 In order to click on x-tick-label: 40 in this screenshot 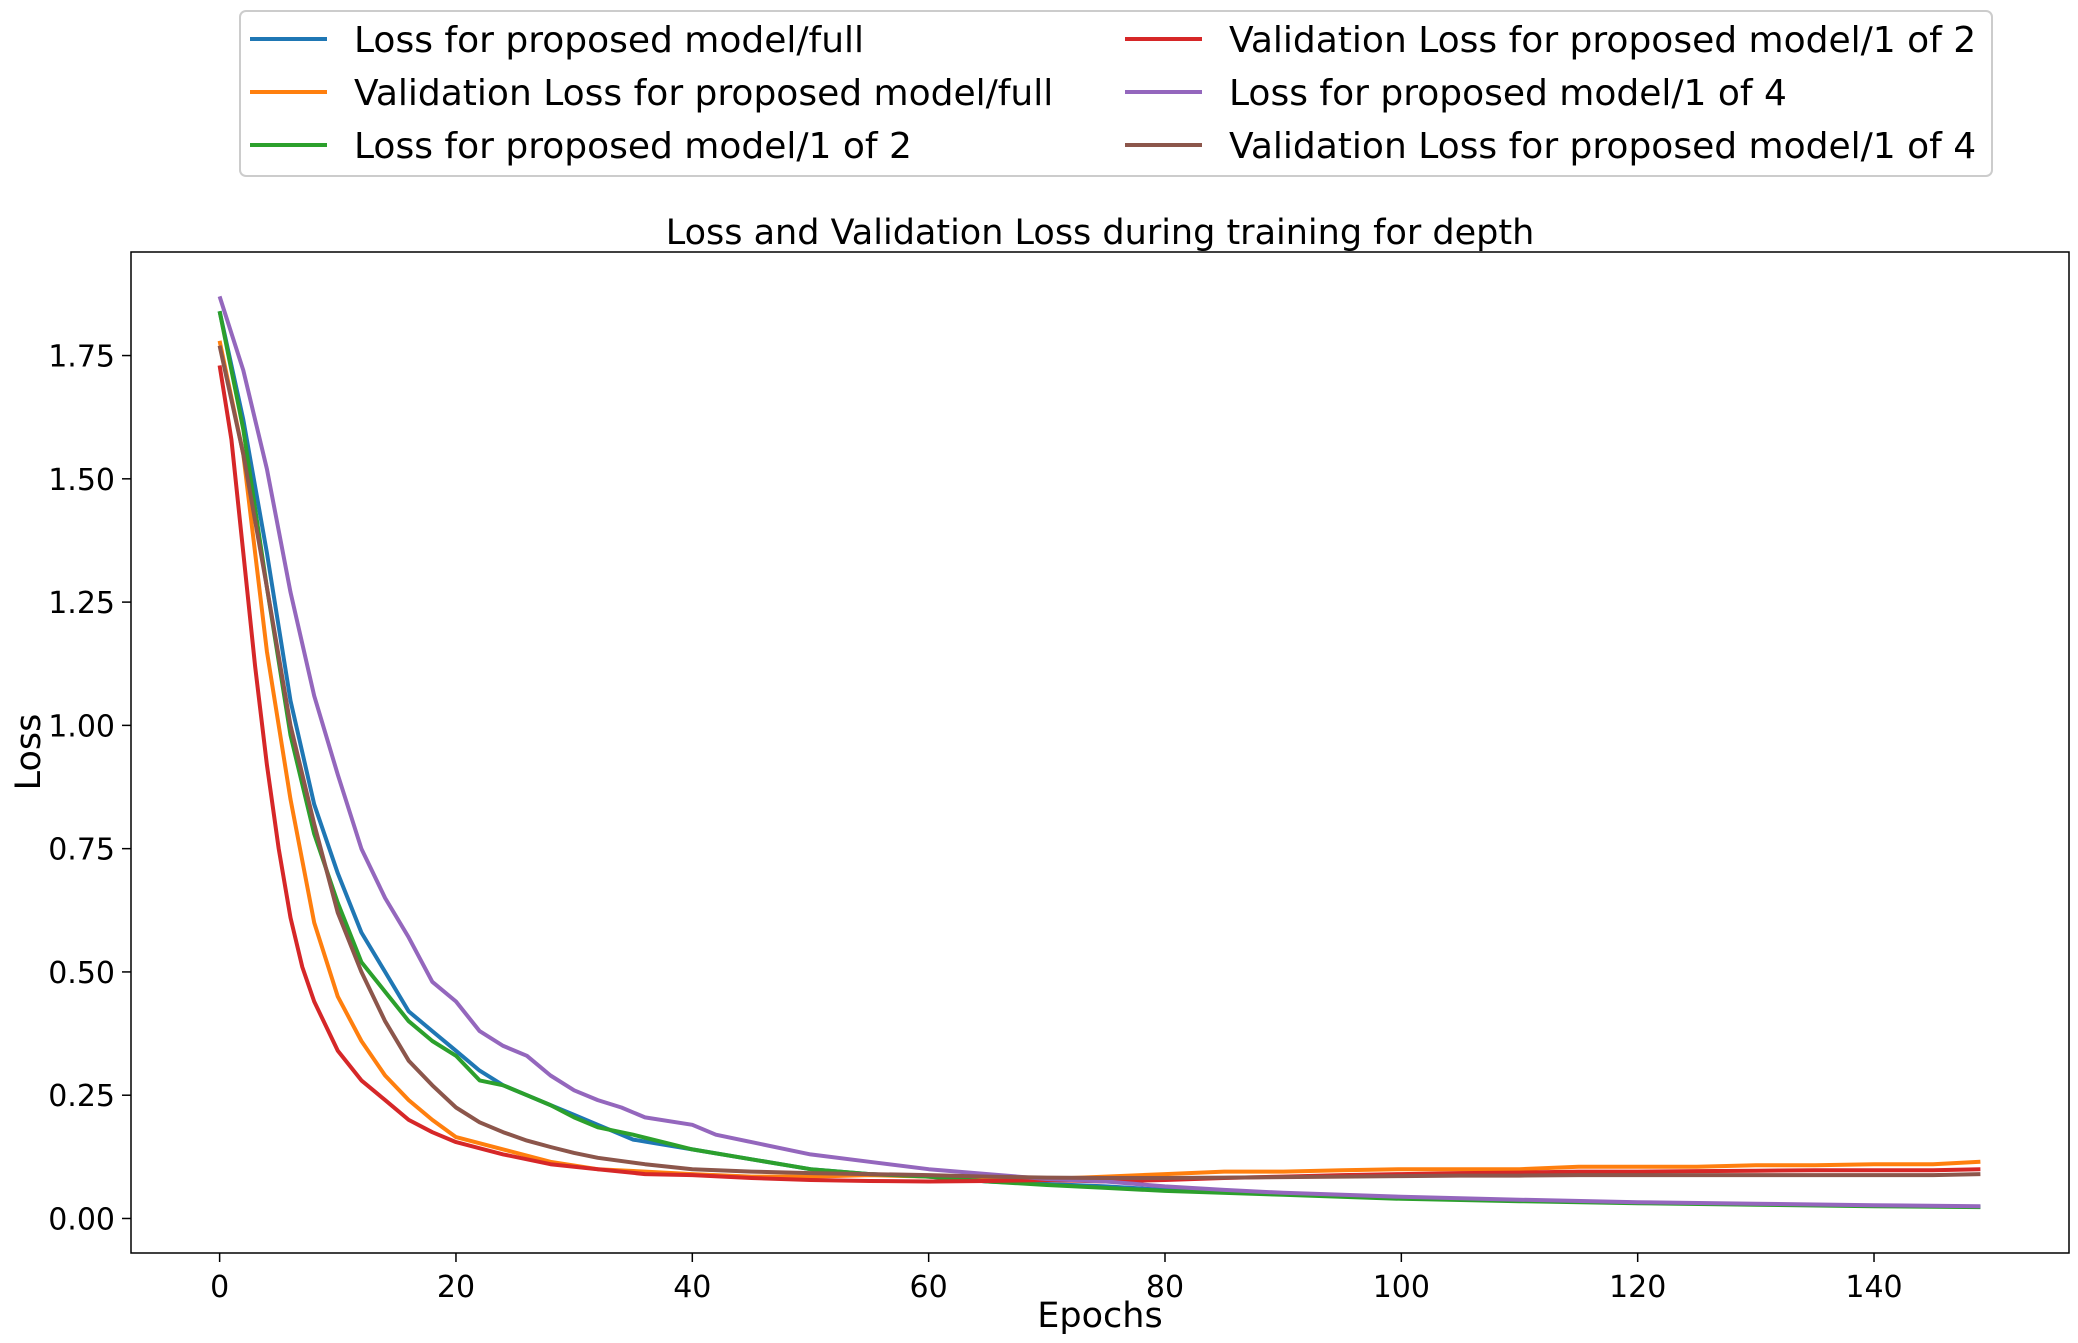, I will do `click(692, 1287)`.